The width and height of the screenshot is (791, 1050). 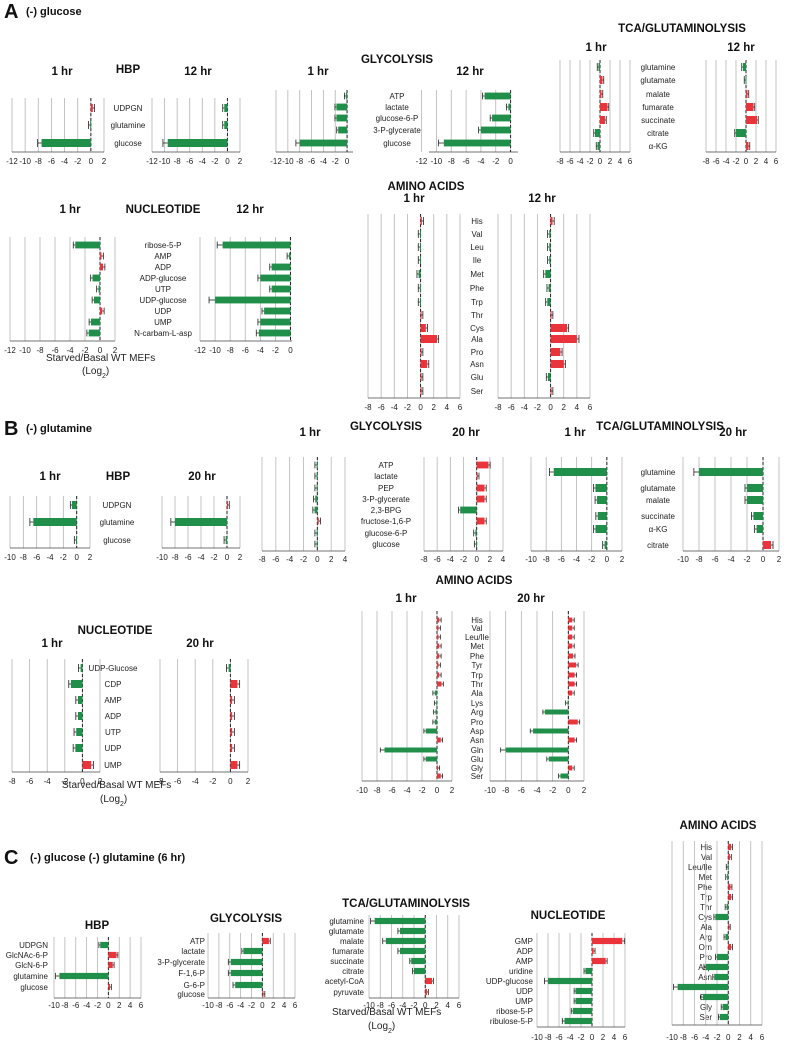 What do you see at coordinates (477, 693) in the screenshot?
I see `category-label: Ala` at bounding box center [477, 693].